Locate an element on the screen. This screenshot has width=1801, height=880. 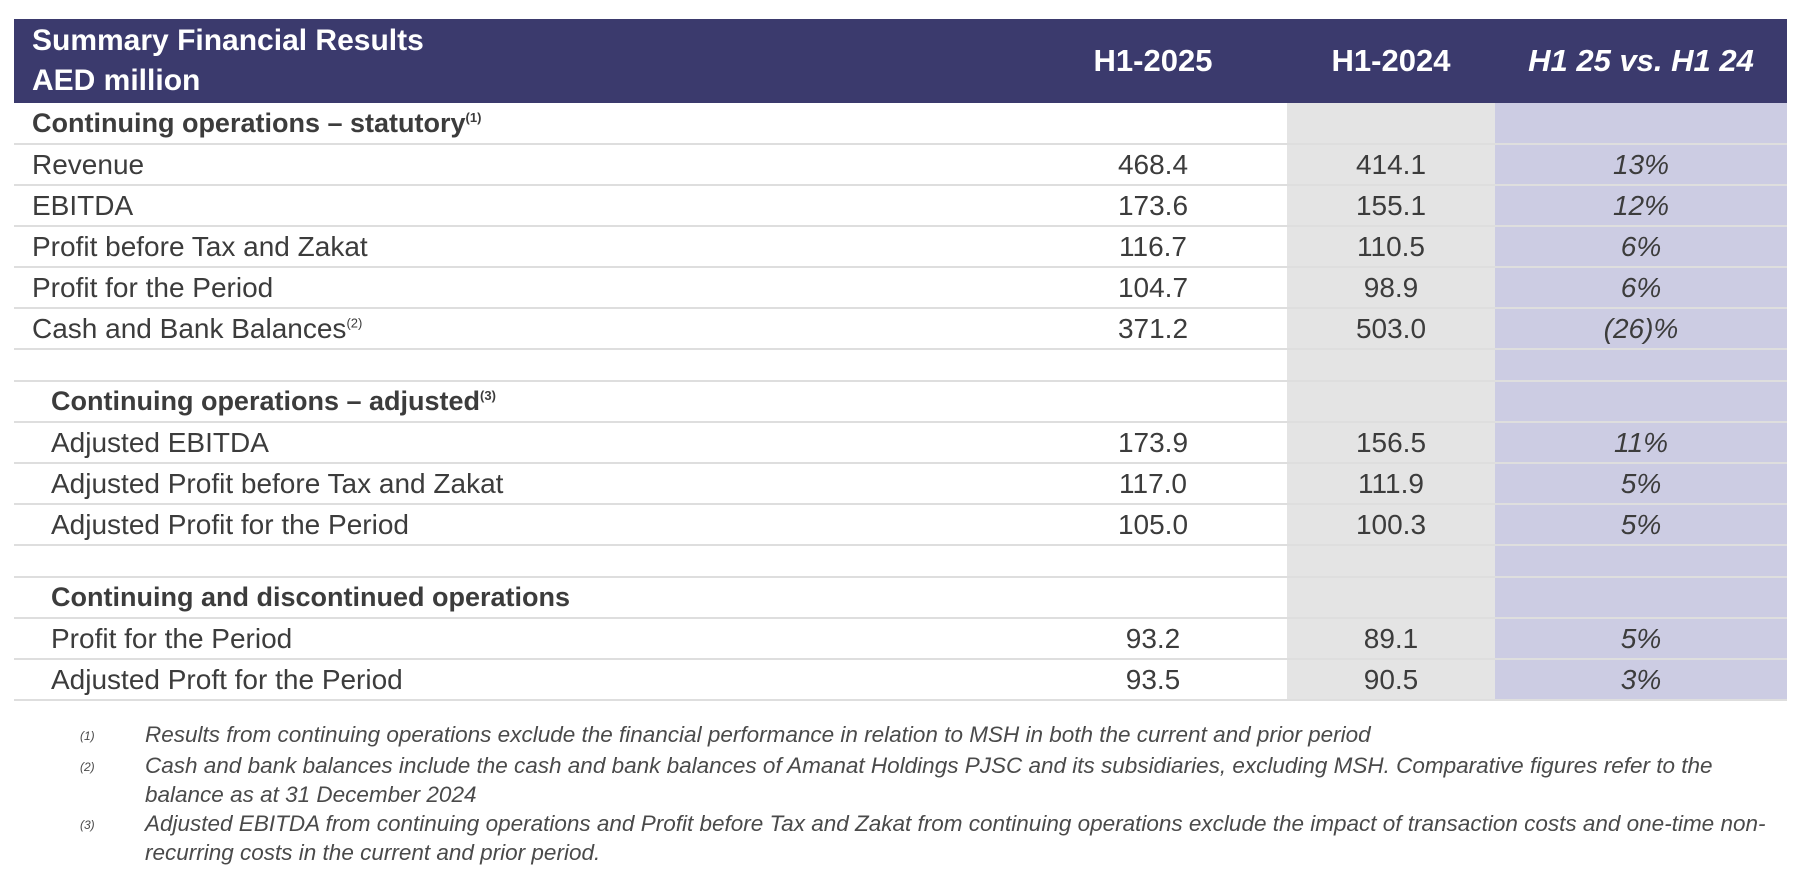
table-title: Summary Financial Results AED million is located at coordinates (516, 61).